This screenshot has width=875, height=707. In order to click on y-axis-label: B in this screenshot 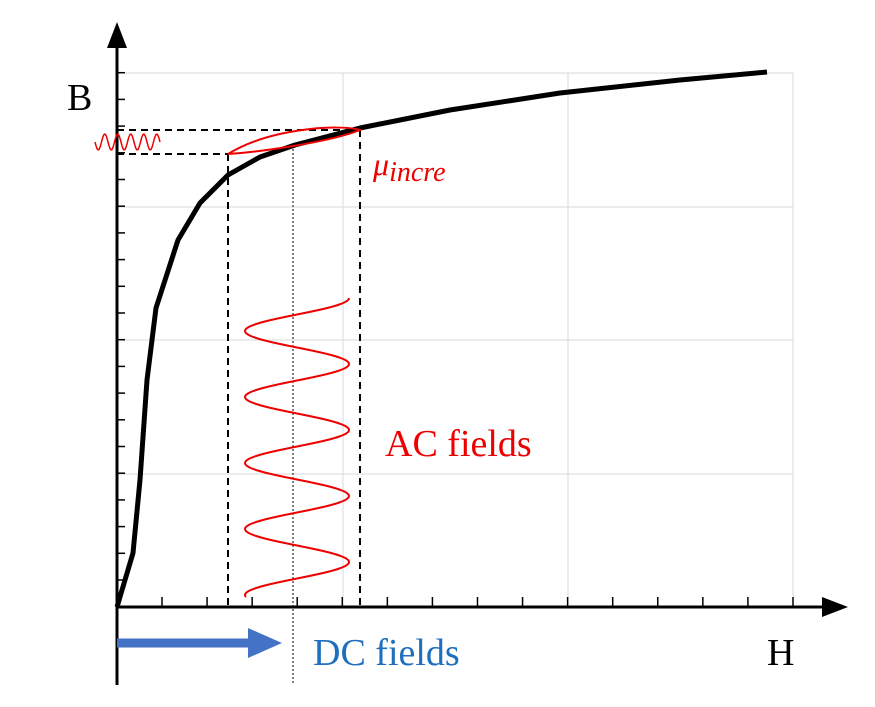, I will do `click(79, 98)`.